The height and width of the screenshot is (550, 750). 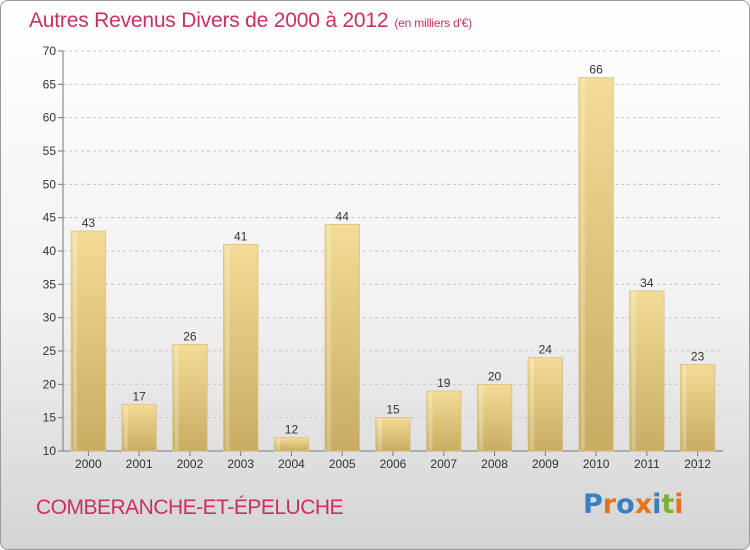 I want to click on bar-2002, so click(x=190, y=397).